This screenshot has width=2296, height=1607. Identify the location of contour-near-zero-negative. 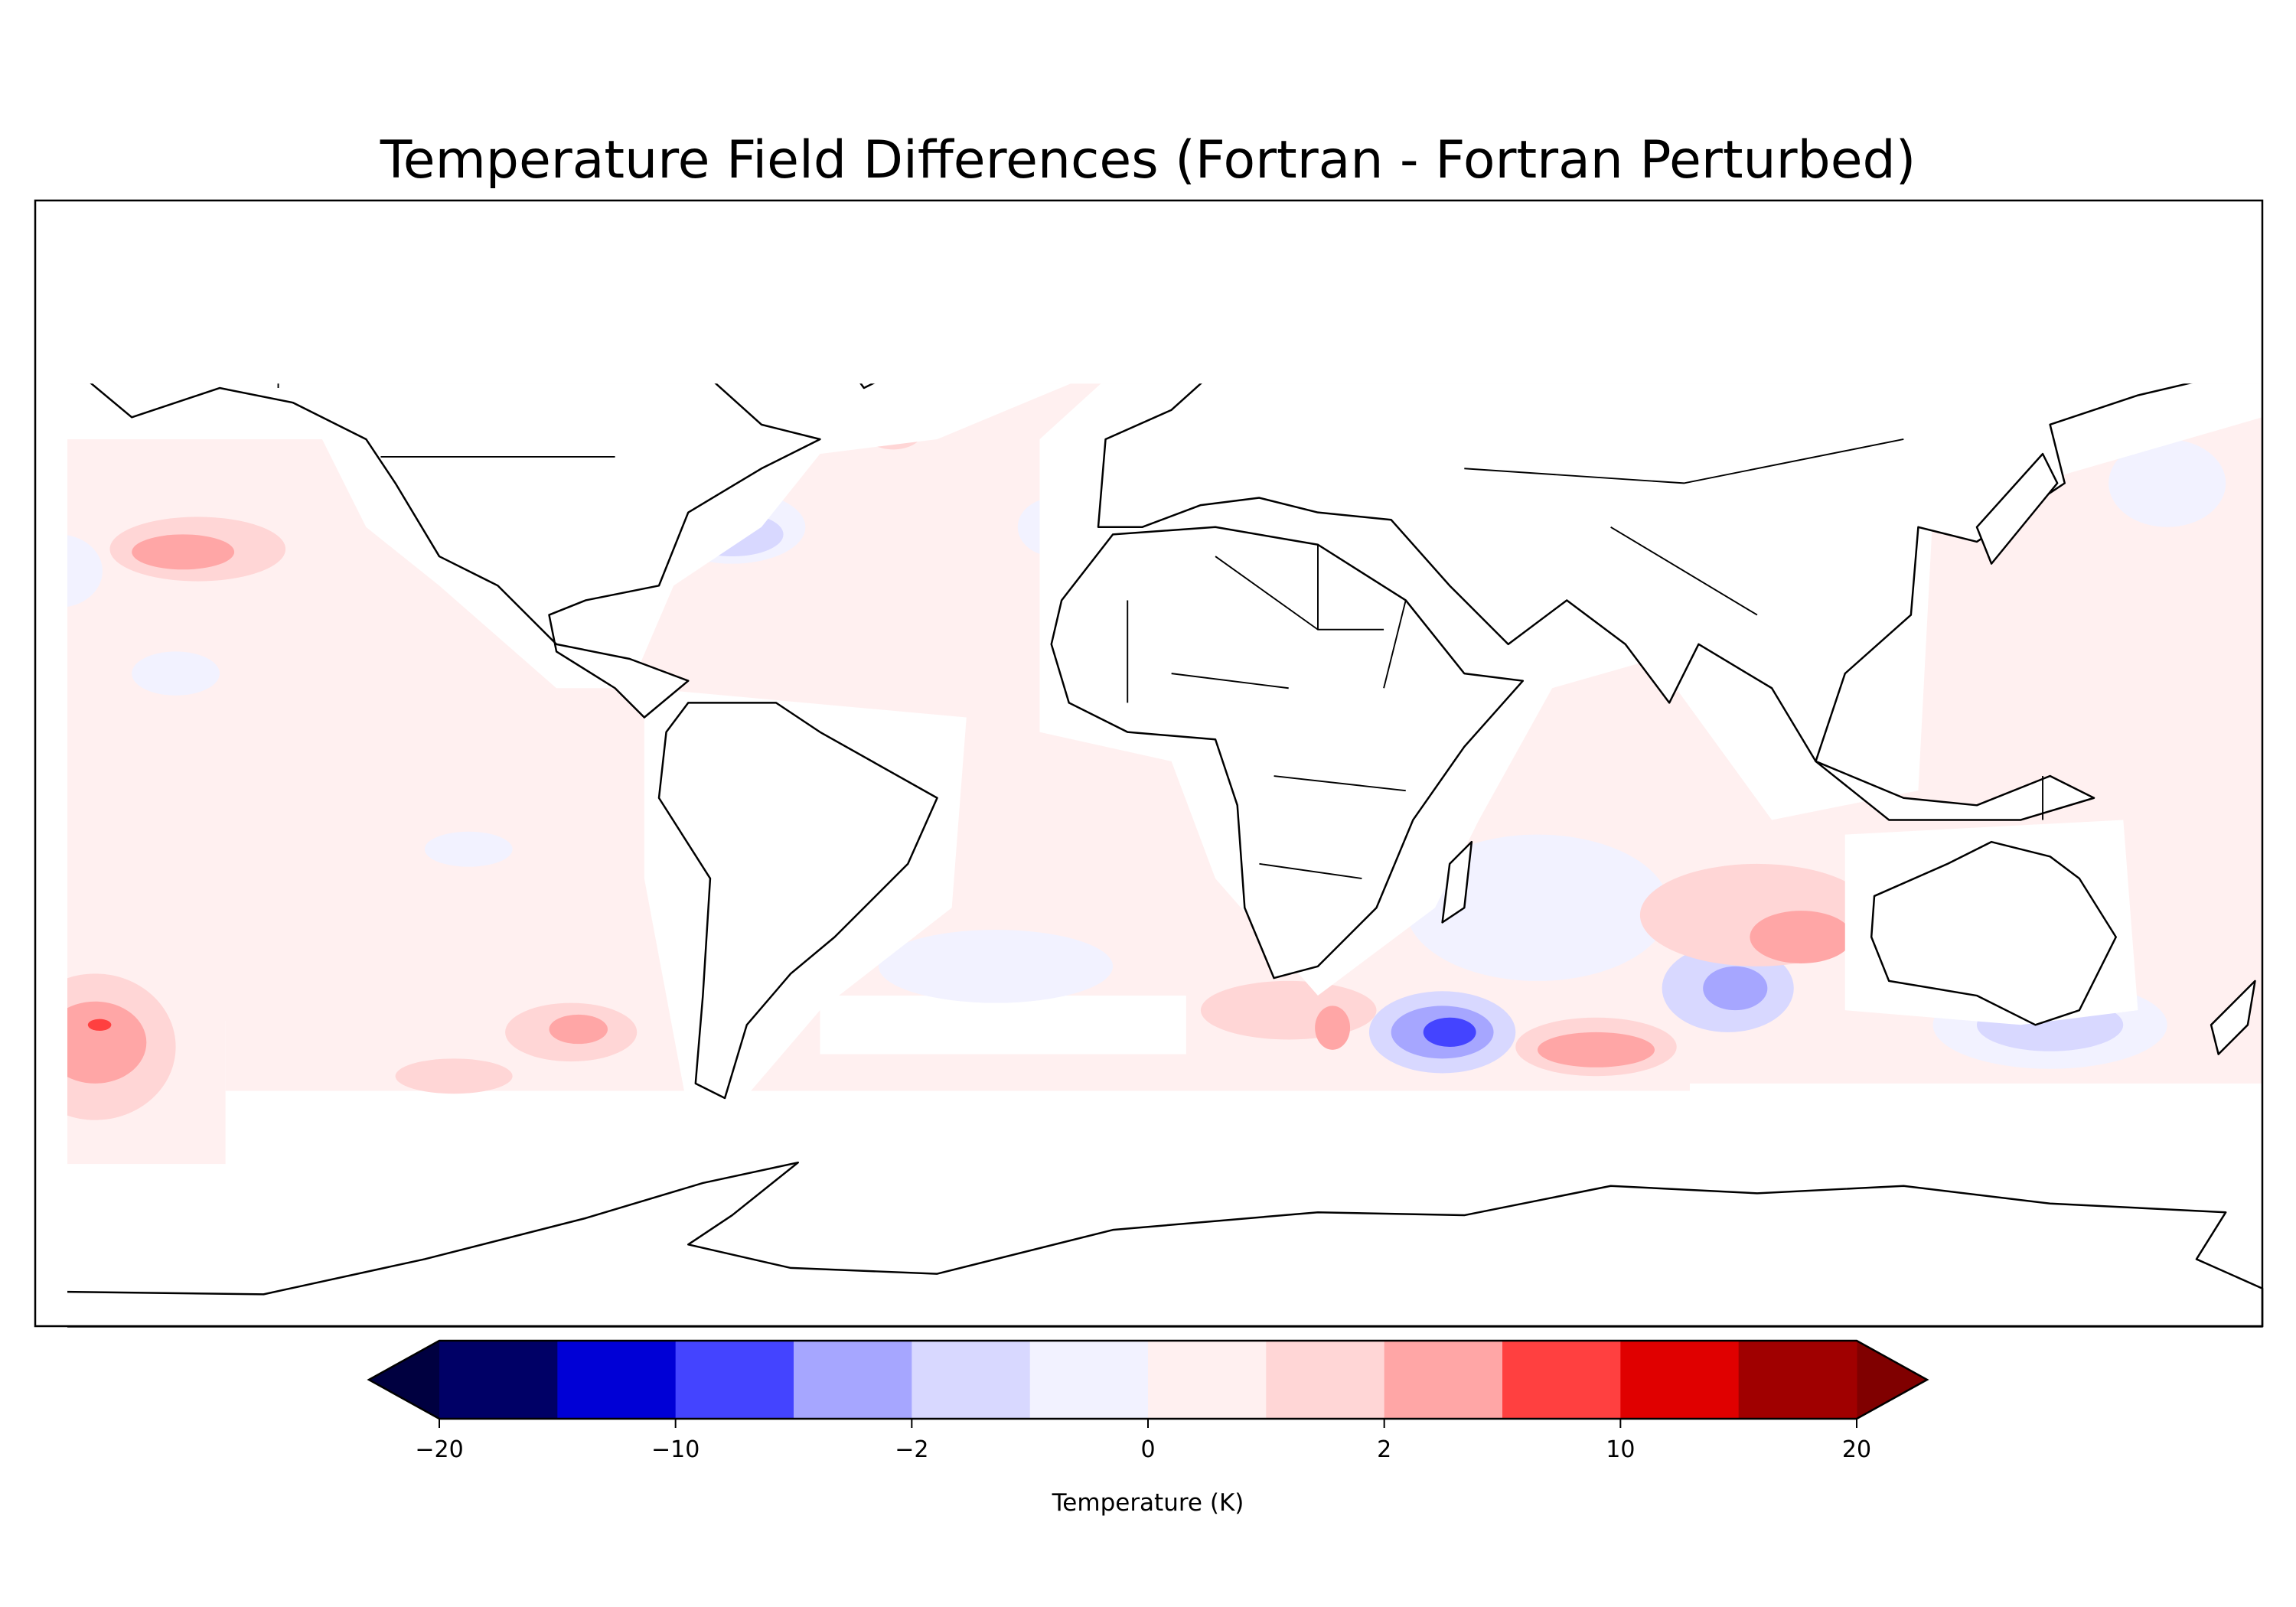
(1148, 215).